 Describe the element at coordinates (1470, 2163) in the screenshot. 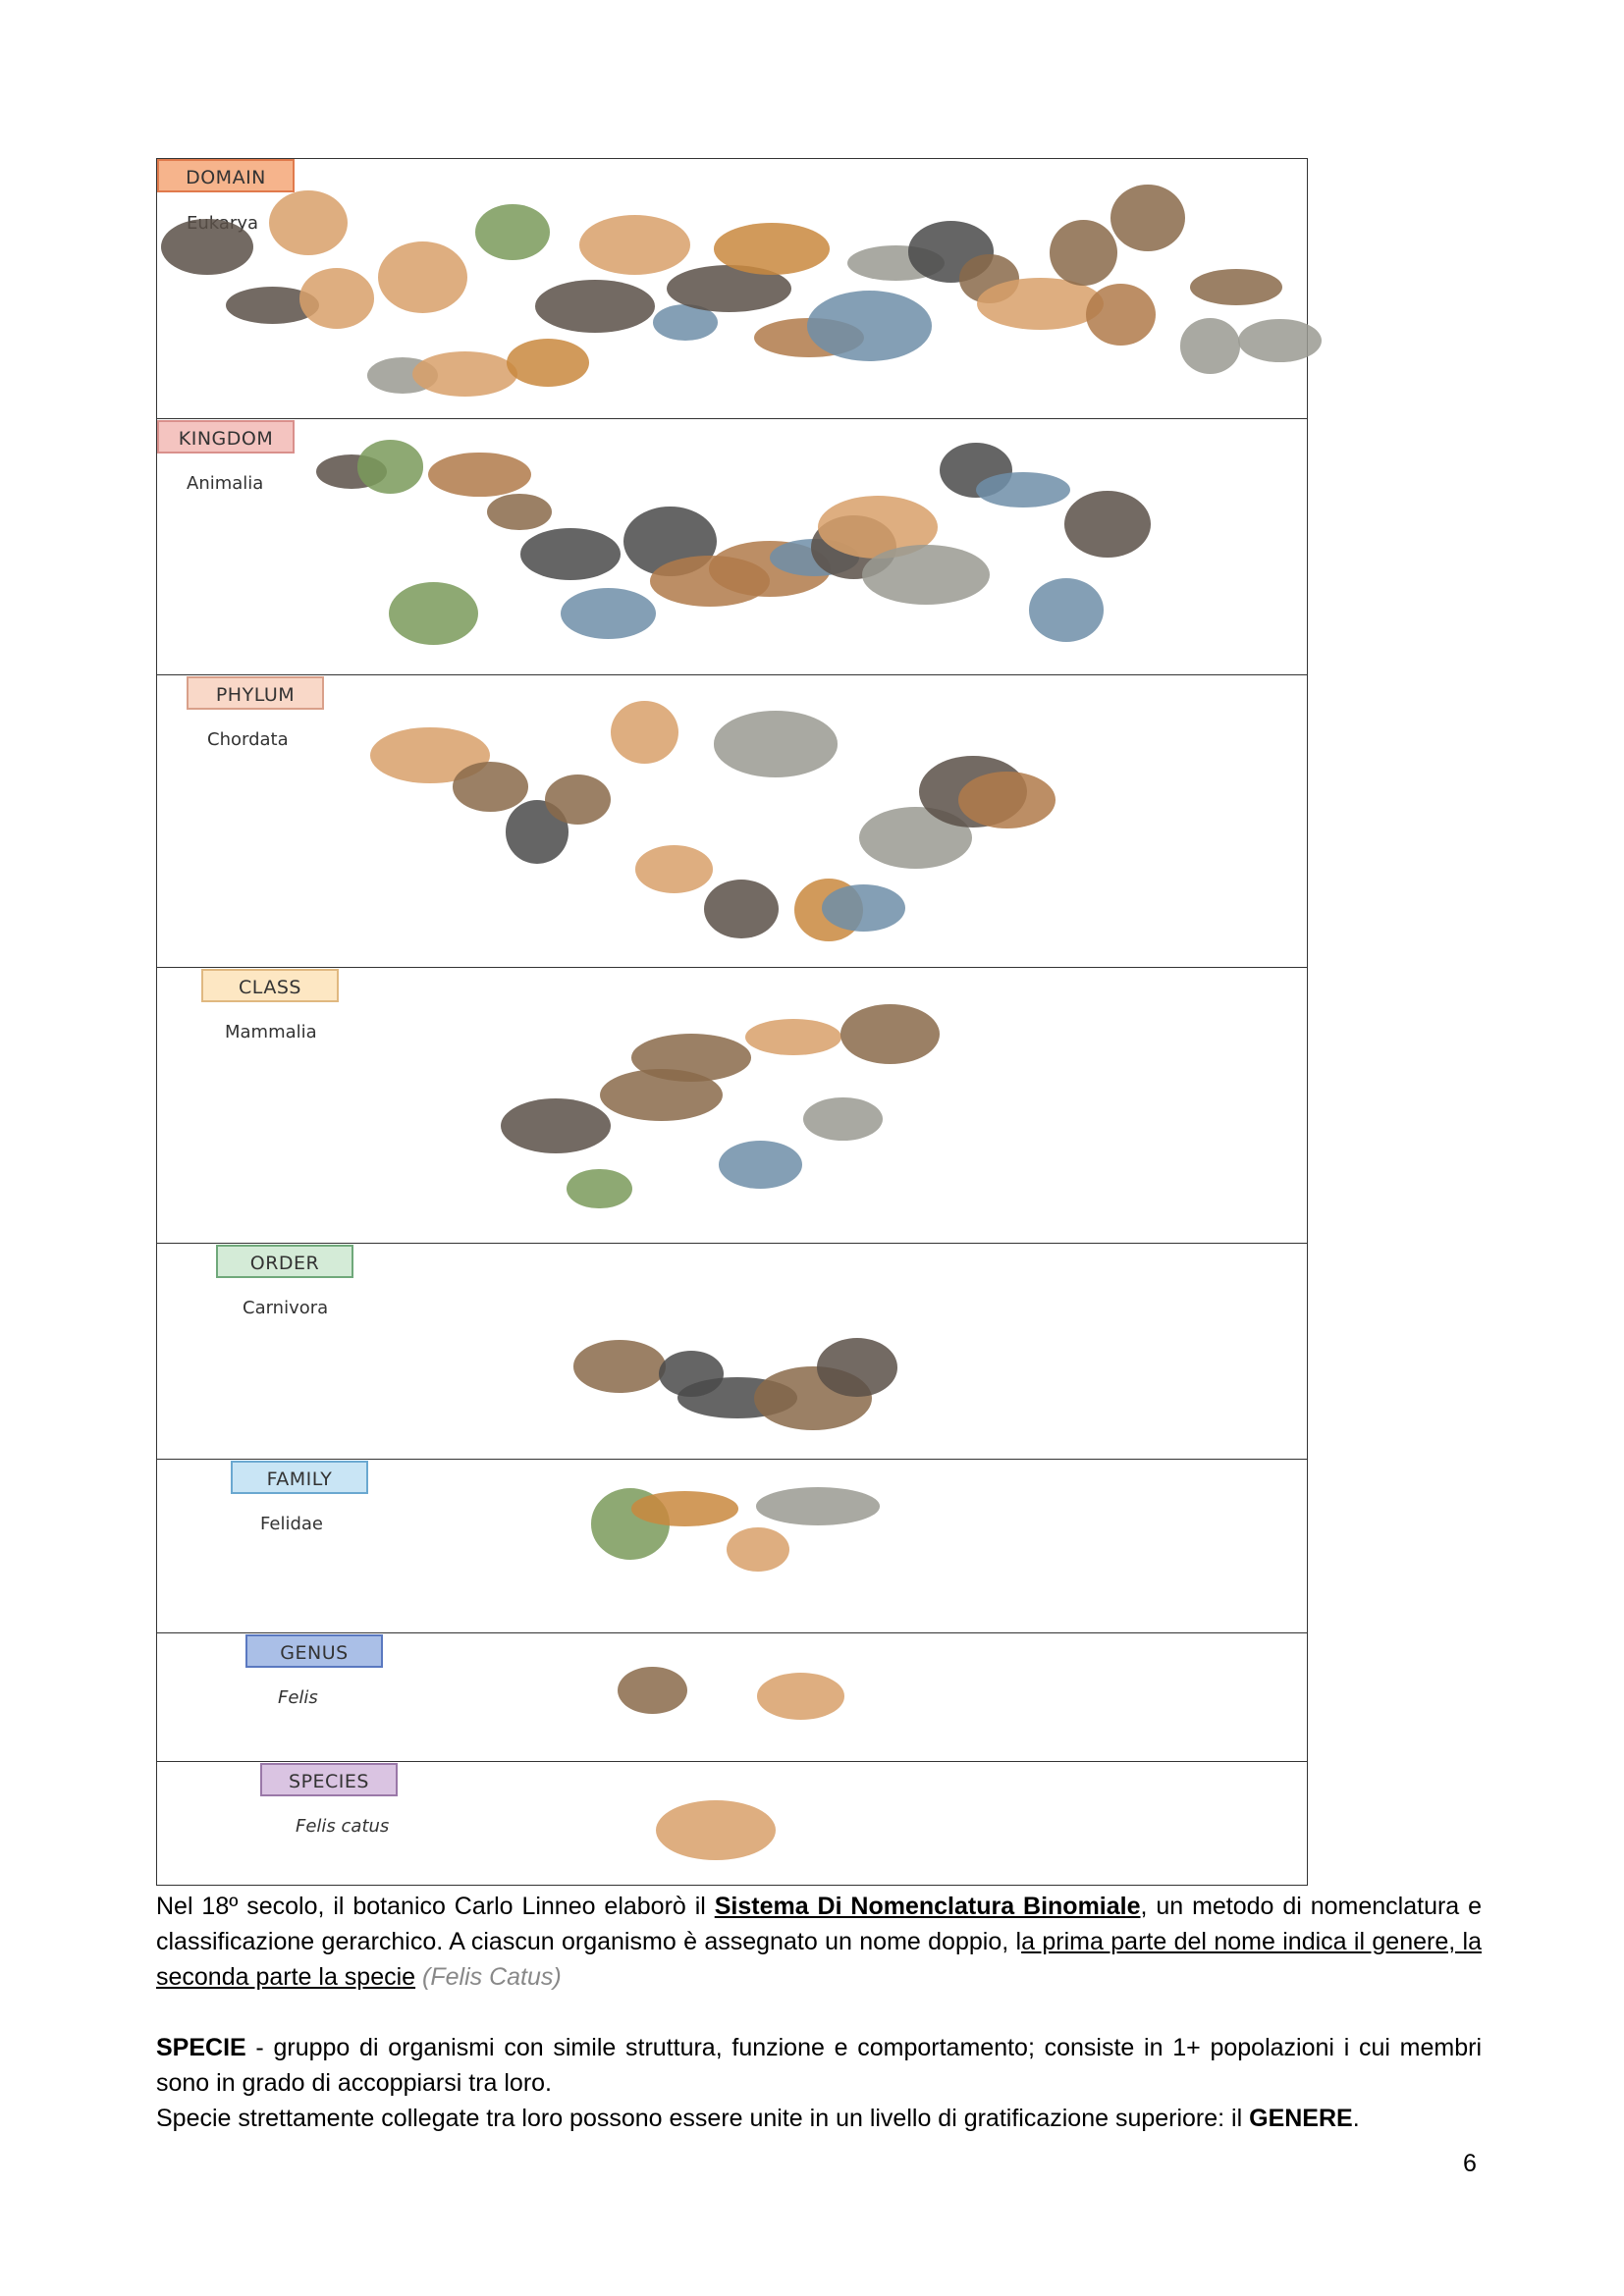

I see `page-number: 6` at that location.